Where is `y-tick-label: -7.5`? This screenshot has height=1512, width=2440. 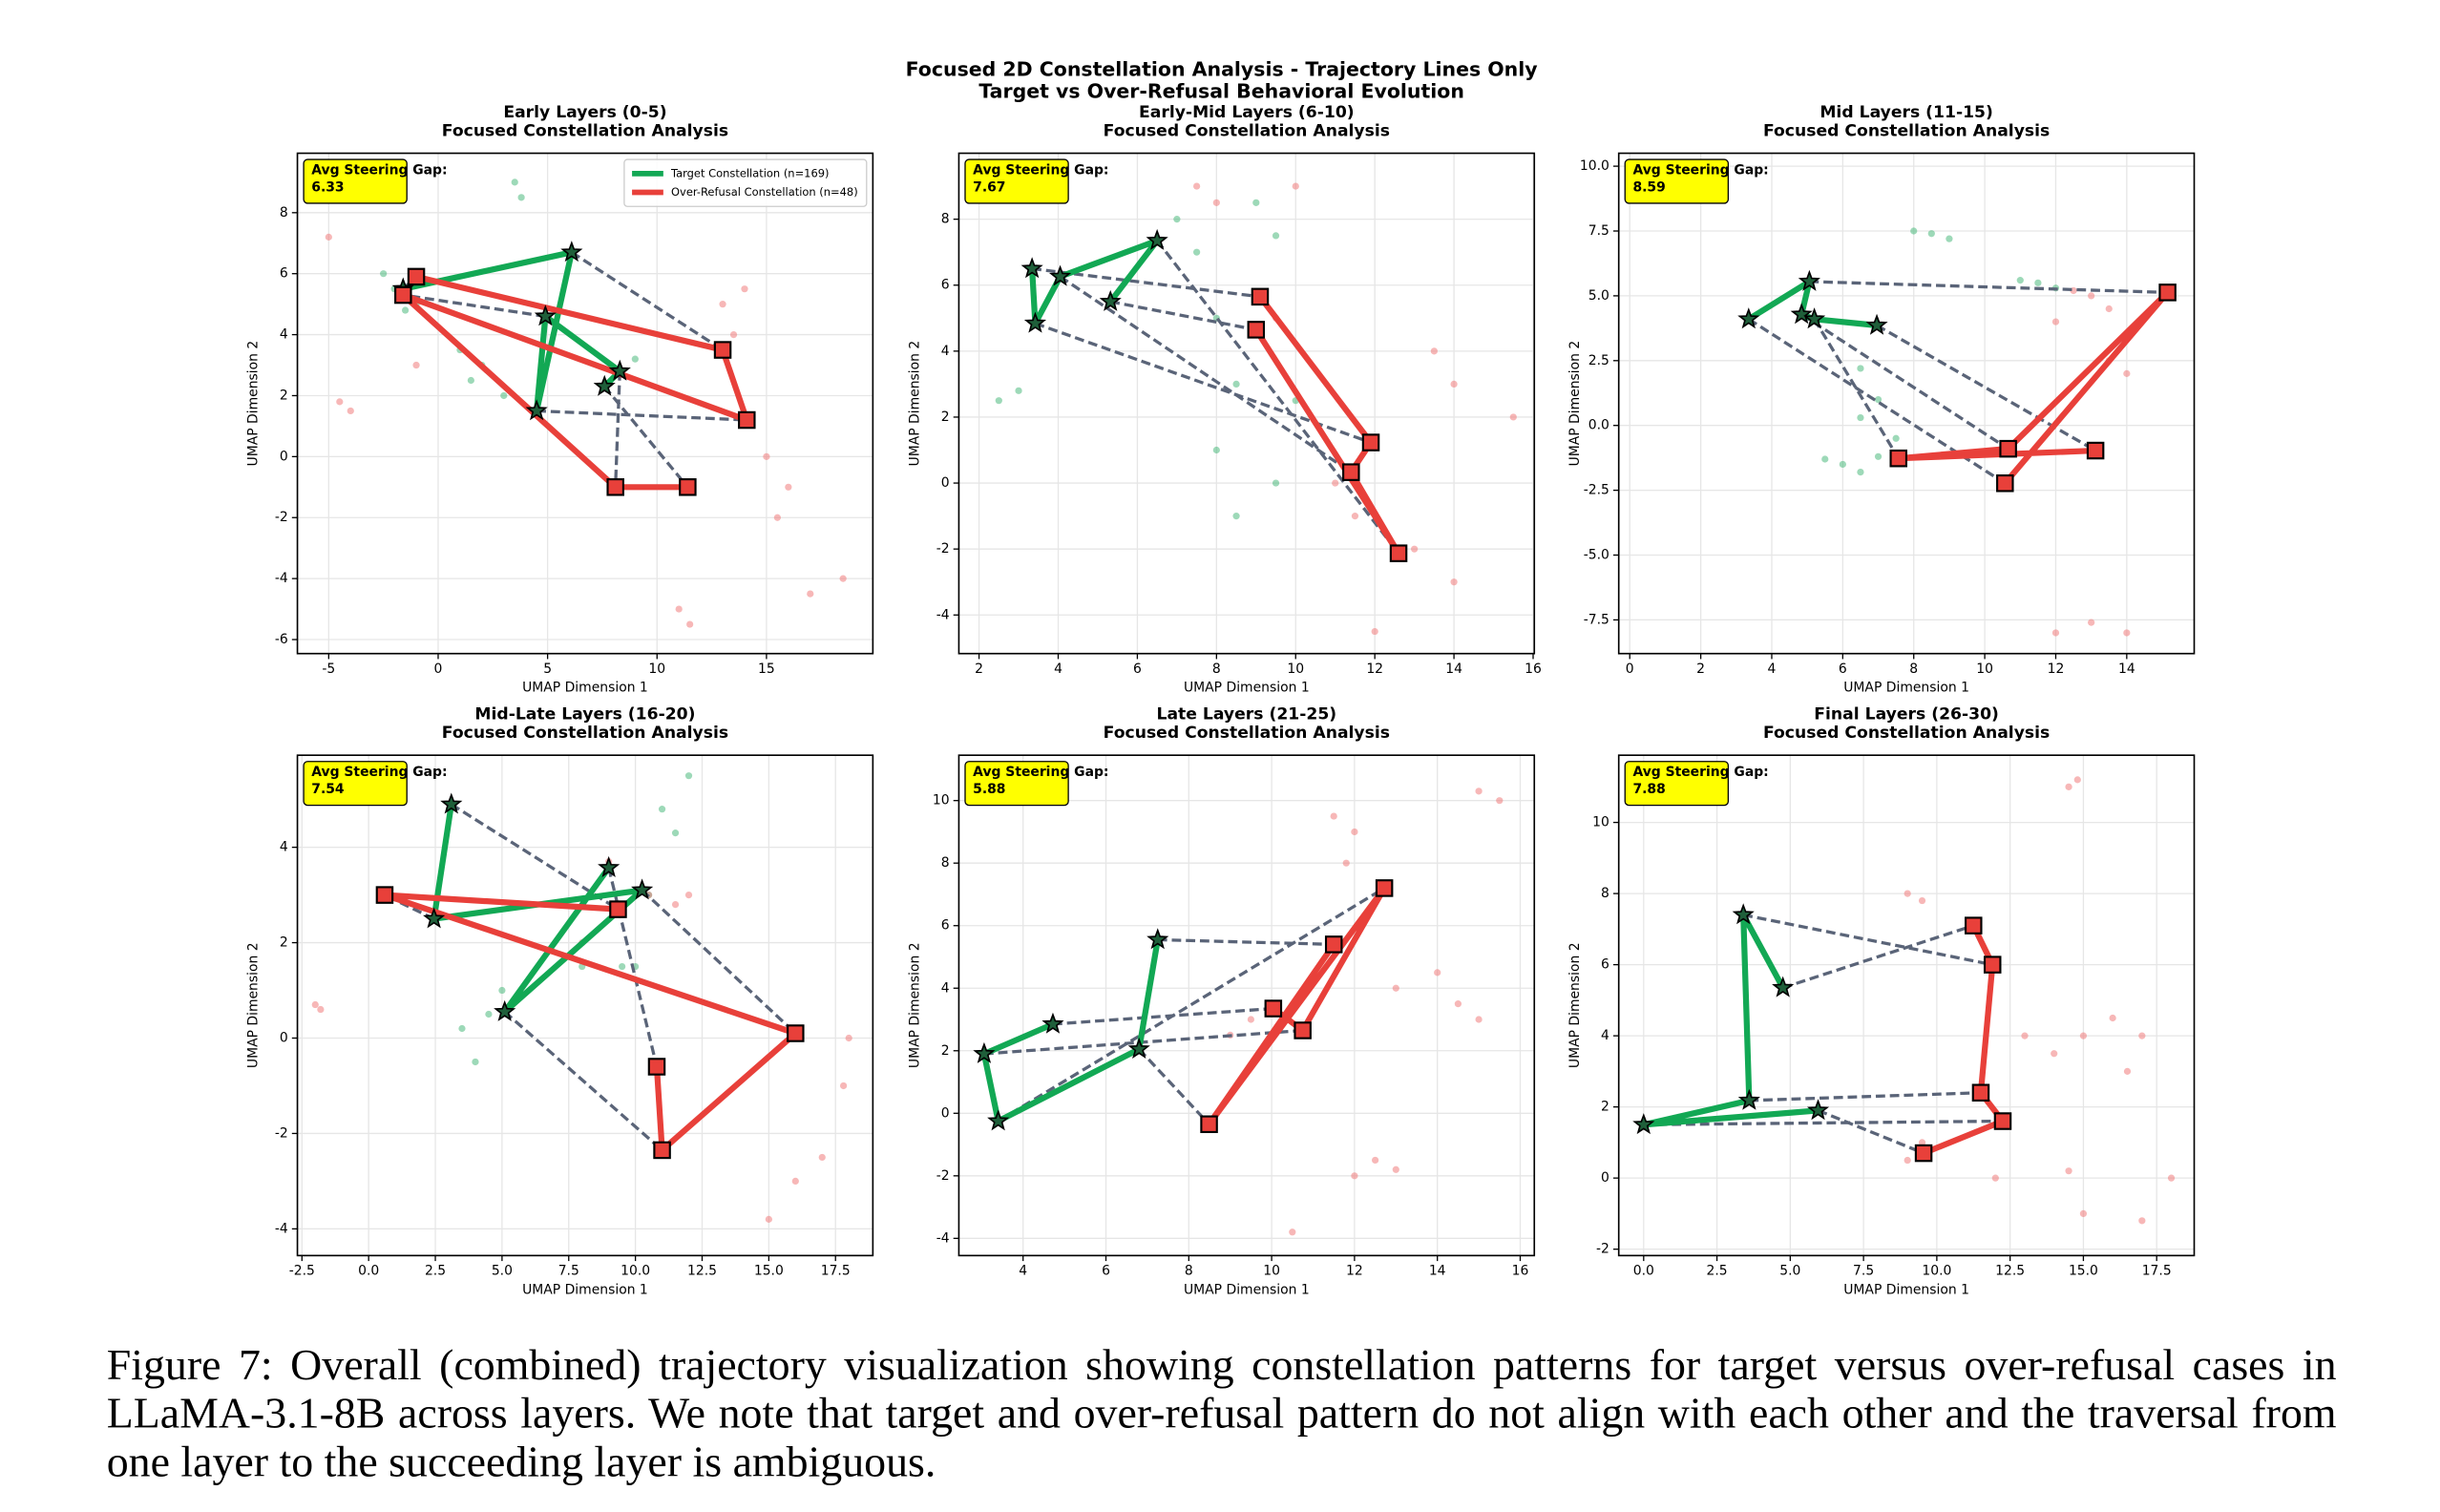
y-tick-label: -7.5 is located at coordinates (1596, 619).